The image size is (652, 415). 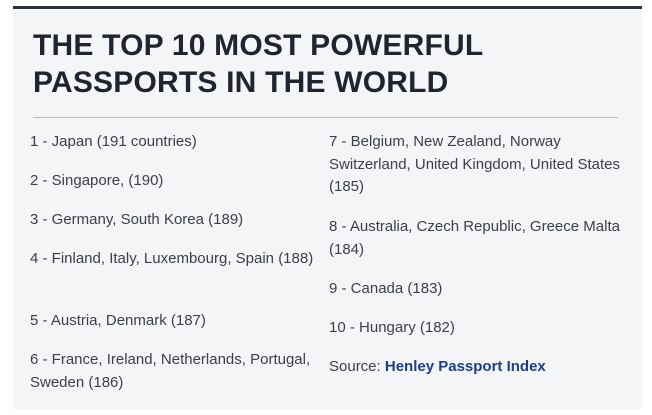 What do you see at coordinates (118, 320) in the screenshot?
I see `ranking-entry-5: 5 - Austria, Denmark (187)` at bounding box center [118, 320].